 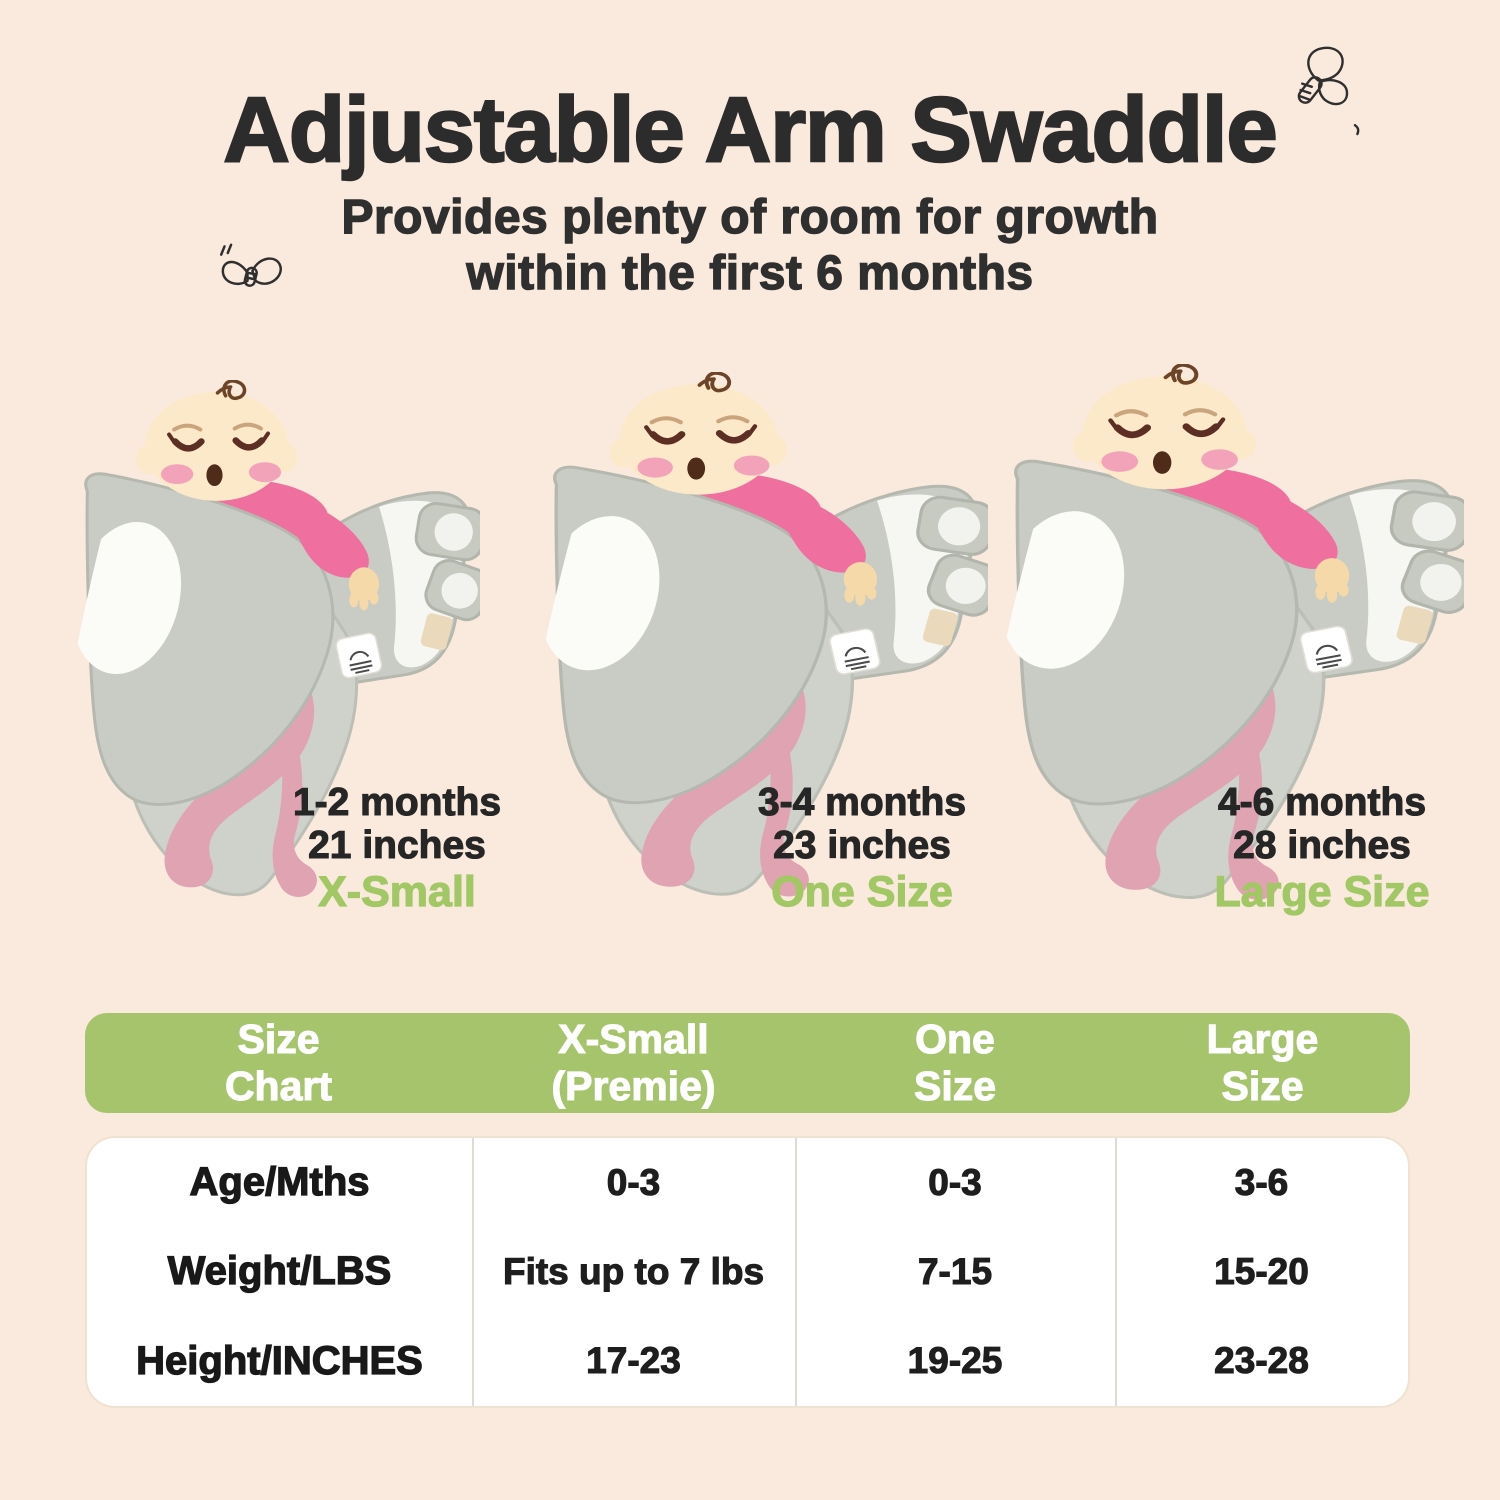 I want to click on table-cell: 17-23, so click(x=634, y=1361).